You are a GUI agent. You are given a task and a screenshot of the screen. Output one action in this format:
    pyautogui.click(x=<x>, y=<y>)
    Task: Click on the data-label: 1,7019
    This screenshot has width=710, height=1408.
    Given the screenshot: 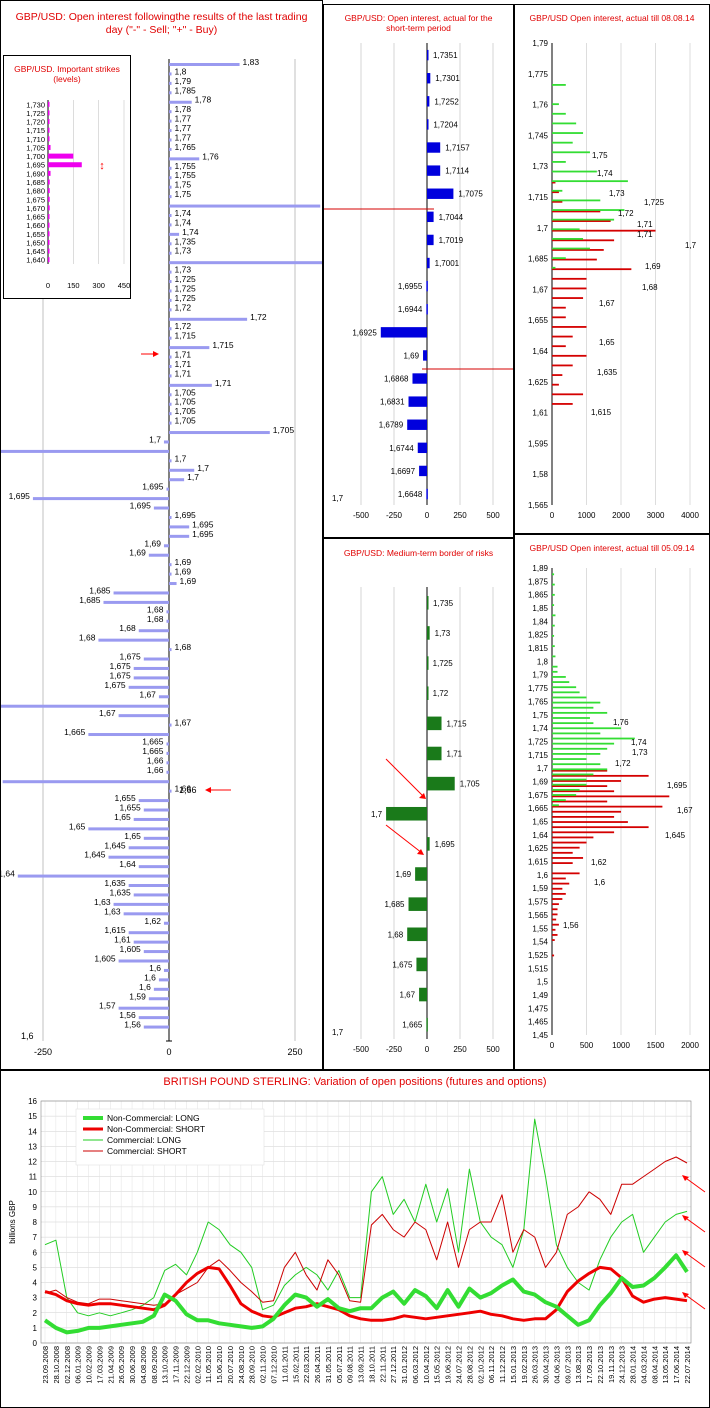 What is the action you would take?
    pyautogui.click(x=451, y=240)
    